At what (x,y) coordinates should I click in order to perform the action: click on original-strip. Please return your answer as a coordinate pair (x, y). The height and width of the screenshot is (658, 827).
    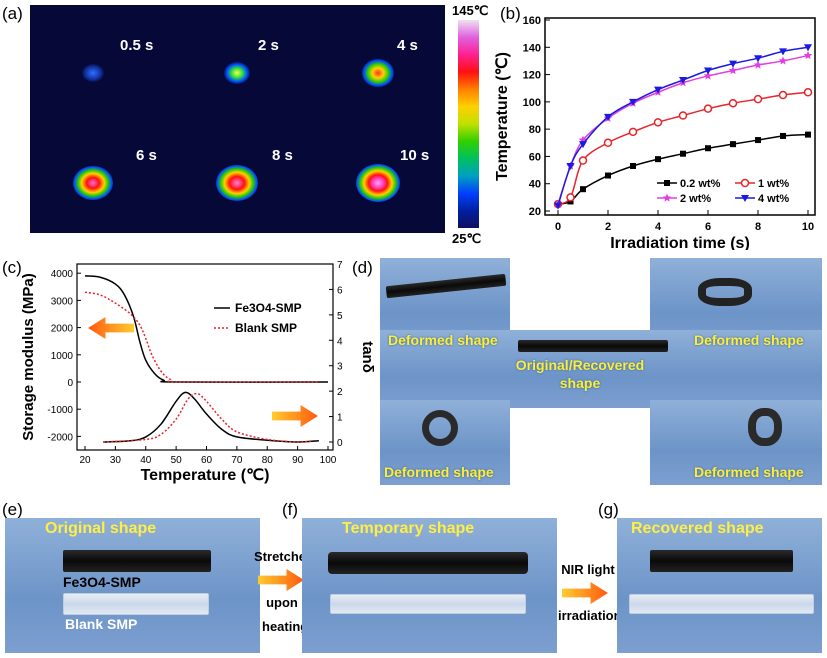
    Looking at the image, I should click on (593, 346).